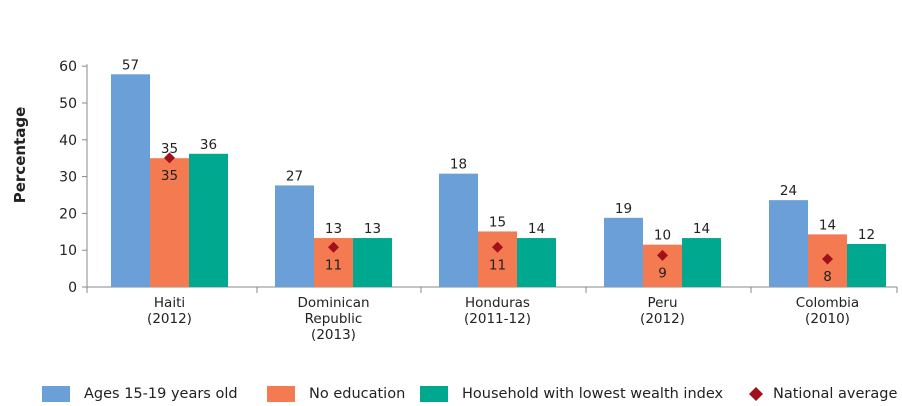  Describe the element at coordinates (434, 394) in the screenshot. I see `legend-swatch-wealth` at that location.